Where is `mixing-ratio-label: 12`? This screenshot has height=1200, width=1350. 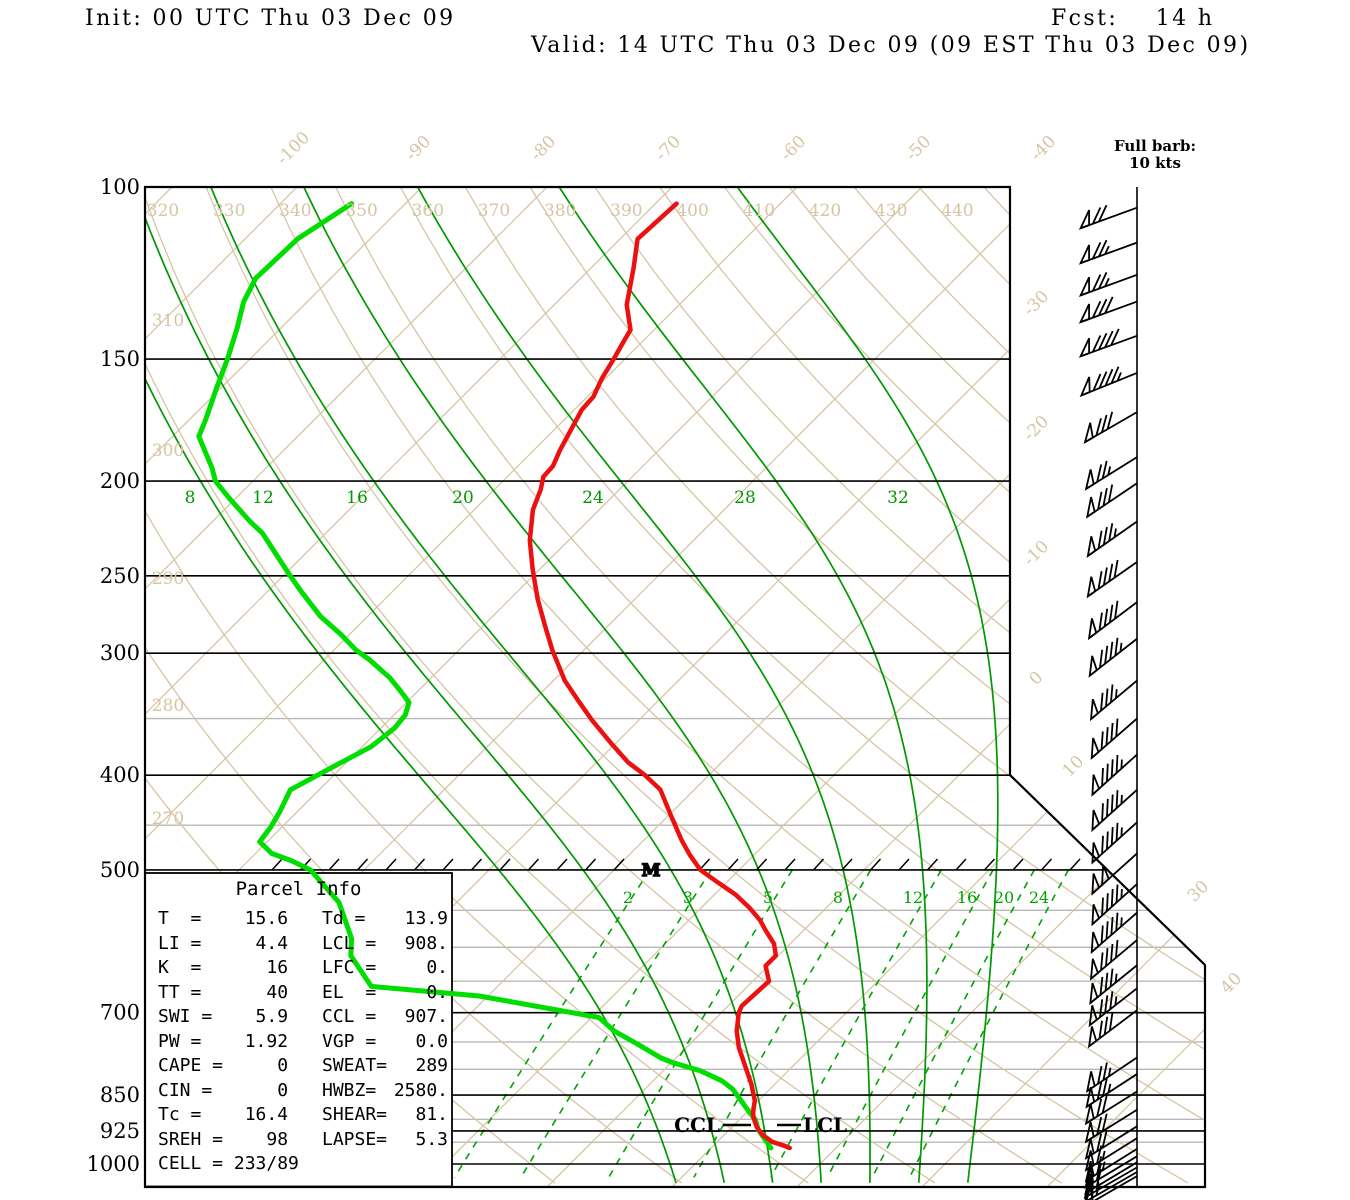 mixing-ratio-label: 12 is located at coordinates (913, 897).